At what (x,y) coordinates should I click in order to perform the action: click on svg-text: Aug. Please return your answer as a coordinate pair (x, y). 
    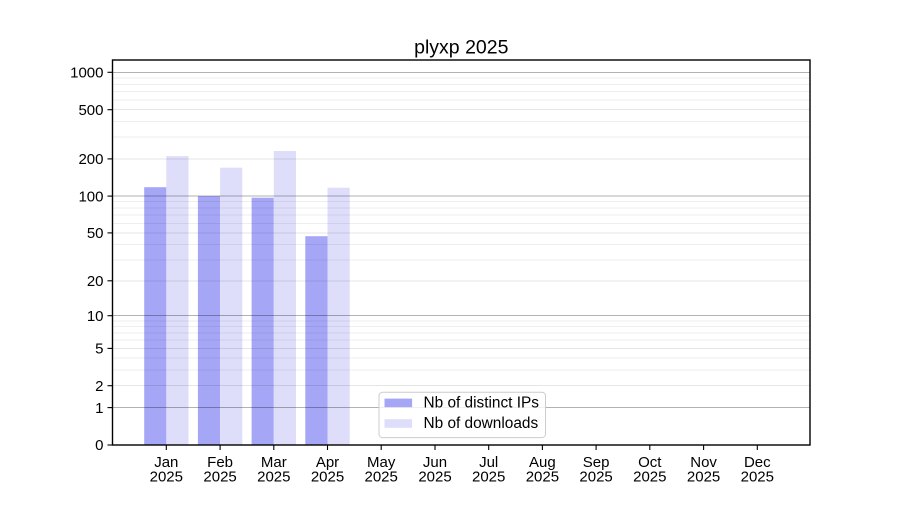
    Looking at the image, I should click on (542, 462).